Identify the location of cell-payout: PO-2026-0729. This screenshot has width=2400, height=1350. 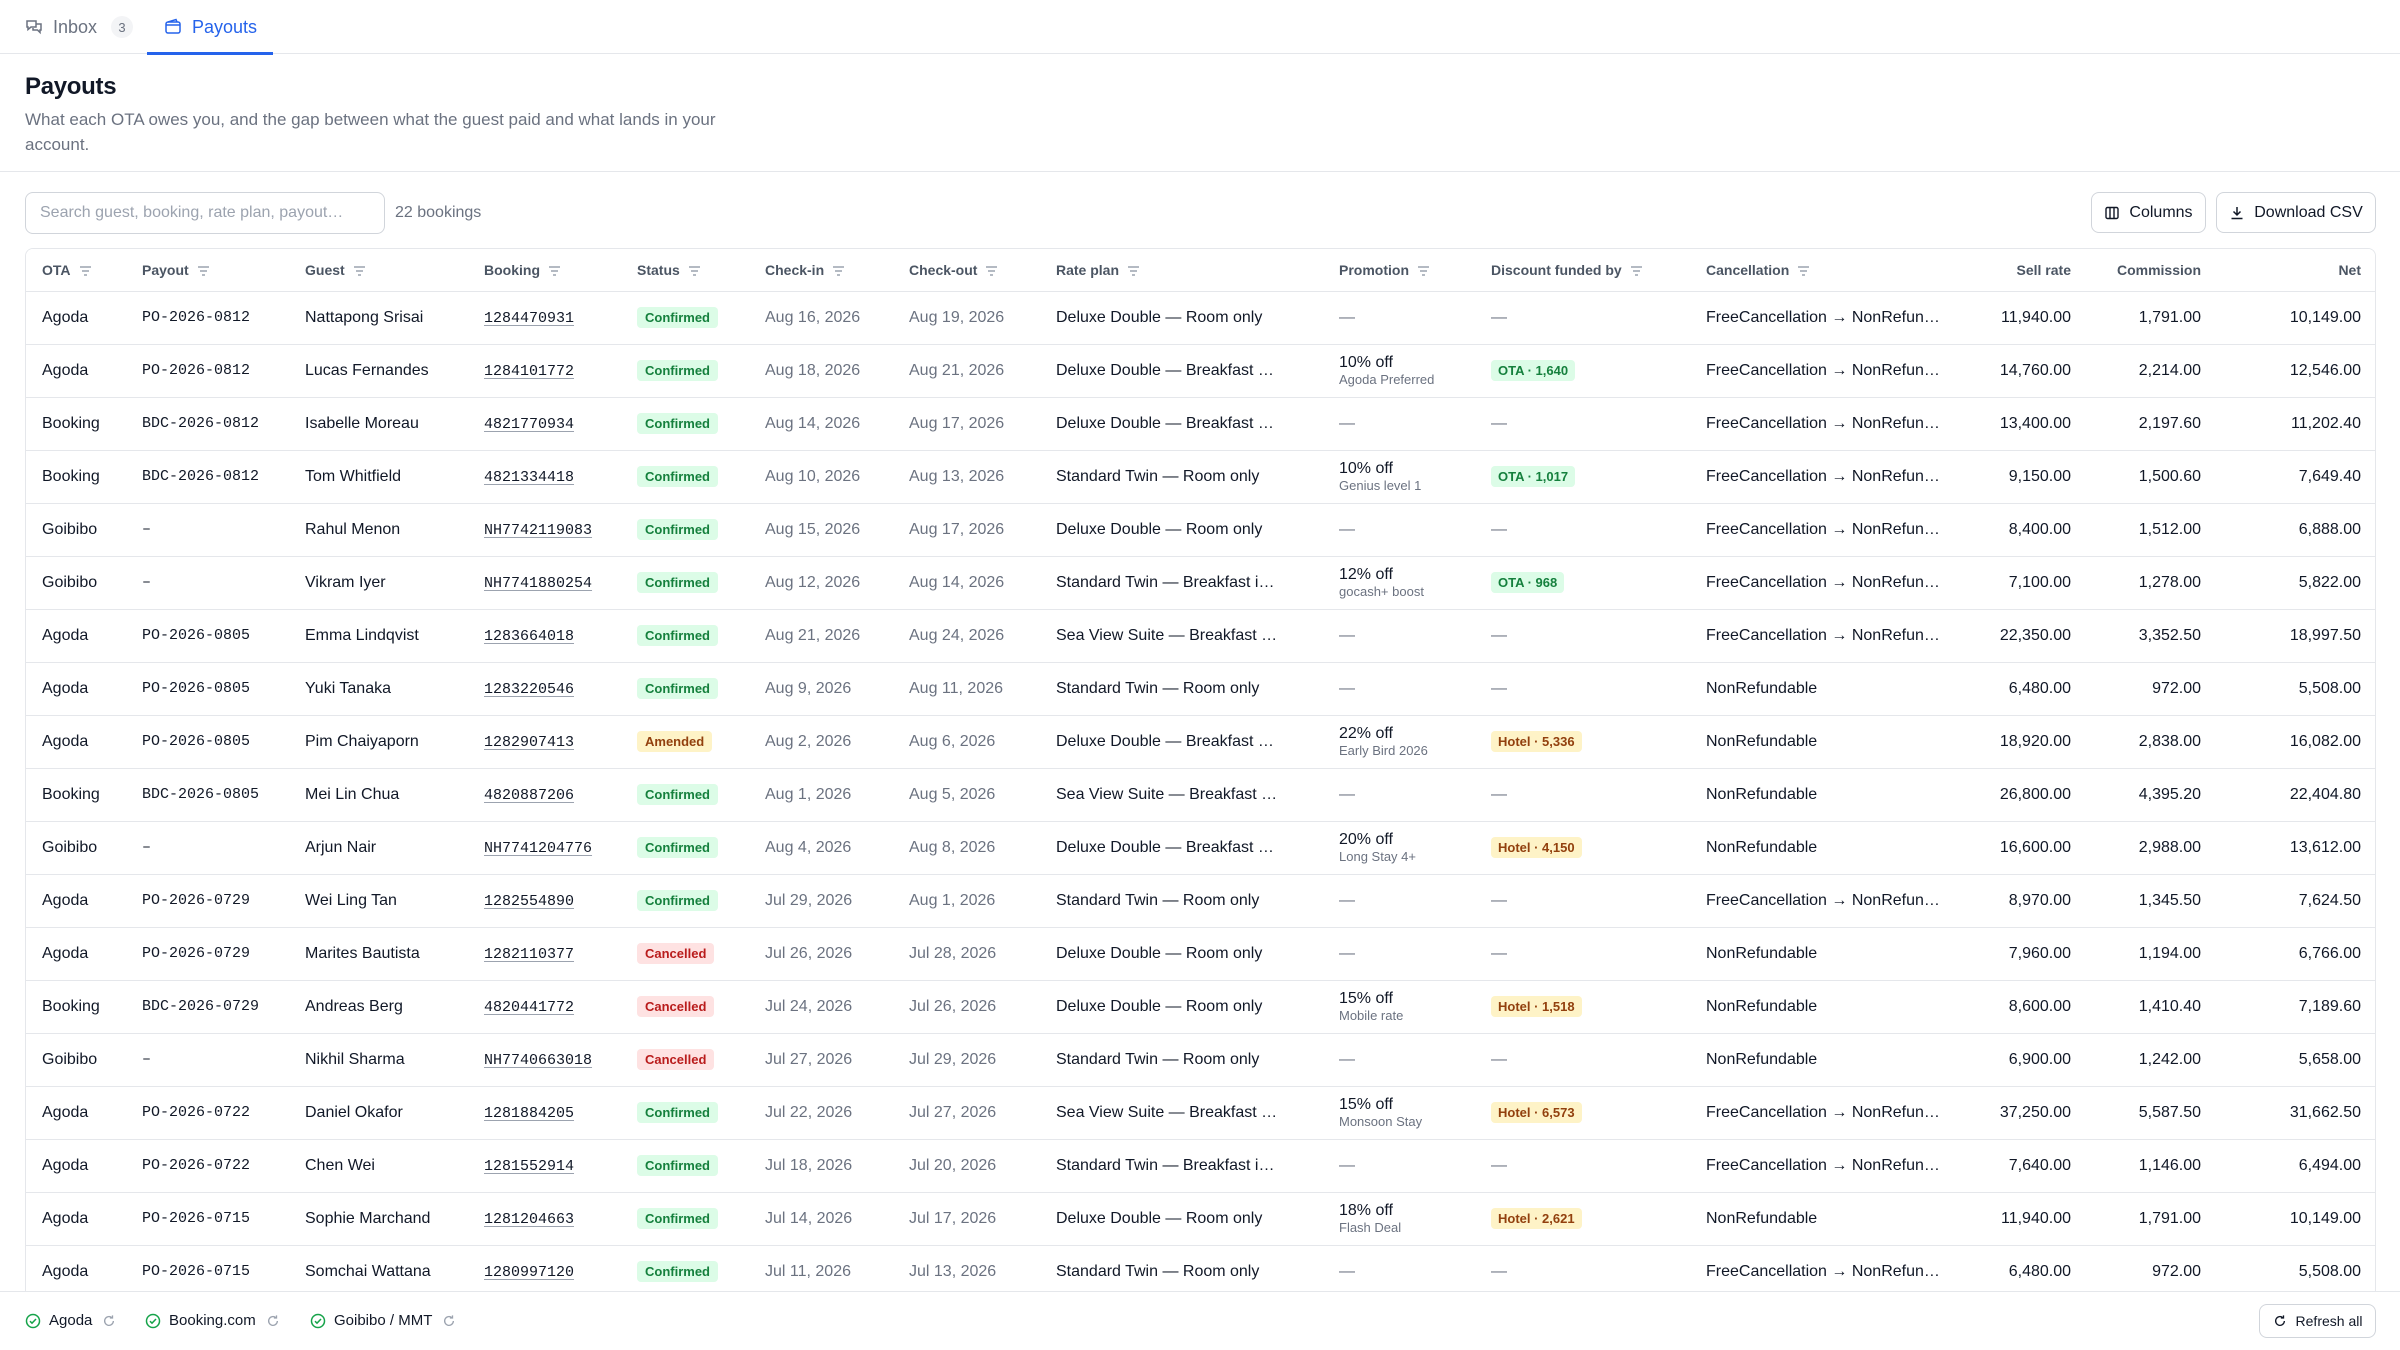
(207, 901).